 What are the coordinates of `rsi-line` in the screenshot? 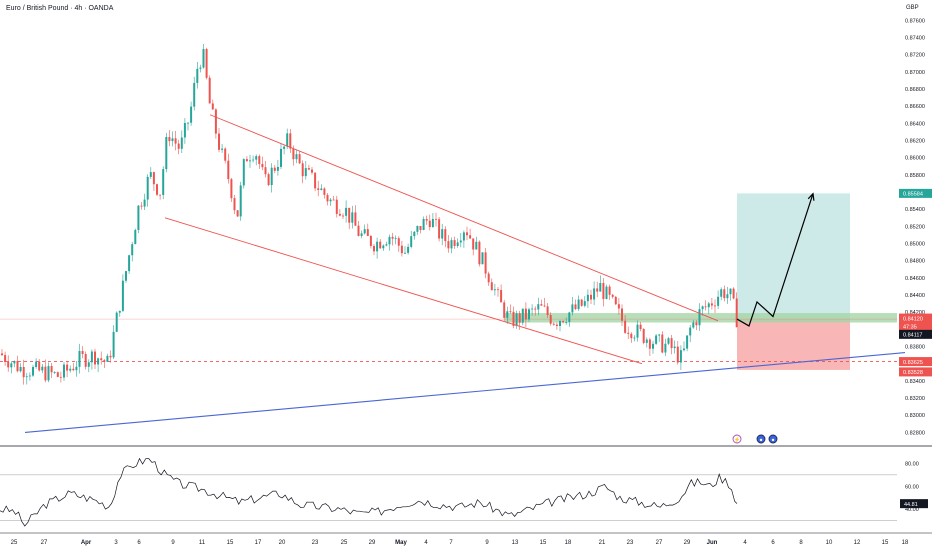 It's located at (369, 492).